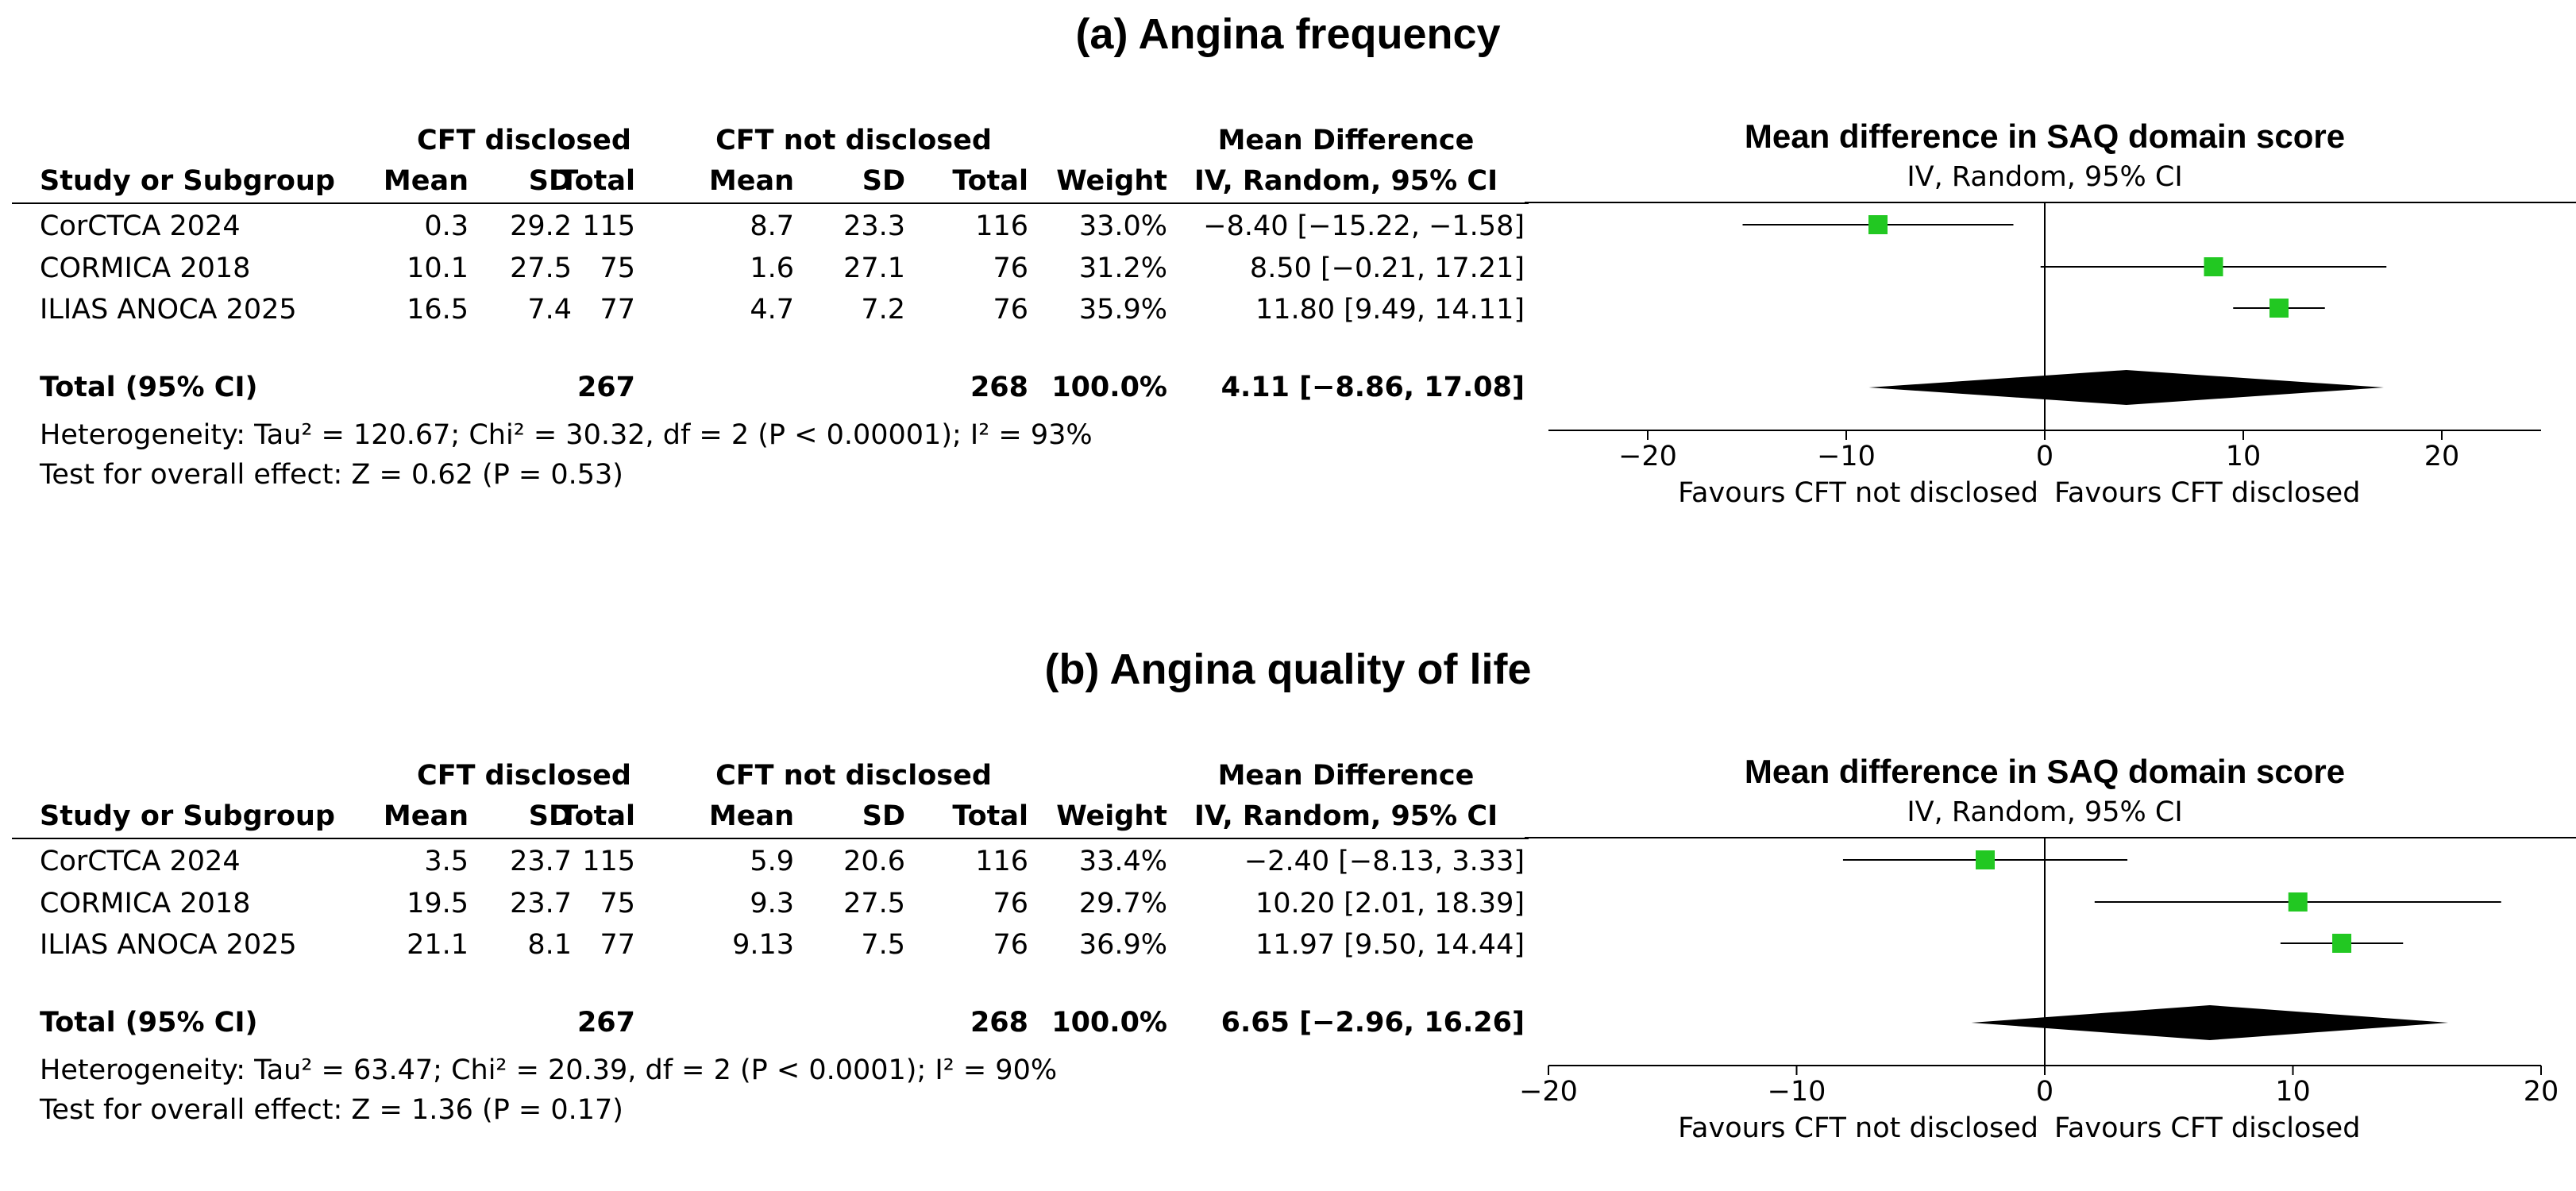 The height and width of the screenshot is (1191, 2576). Describe the element at coordinates (1797, 1092) in the screenshot. I see `x-tick-label: −10` at that location.